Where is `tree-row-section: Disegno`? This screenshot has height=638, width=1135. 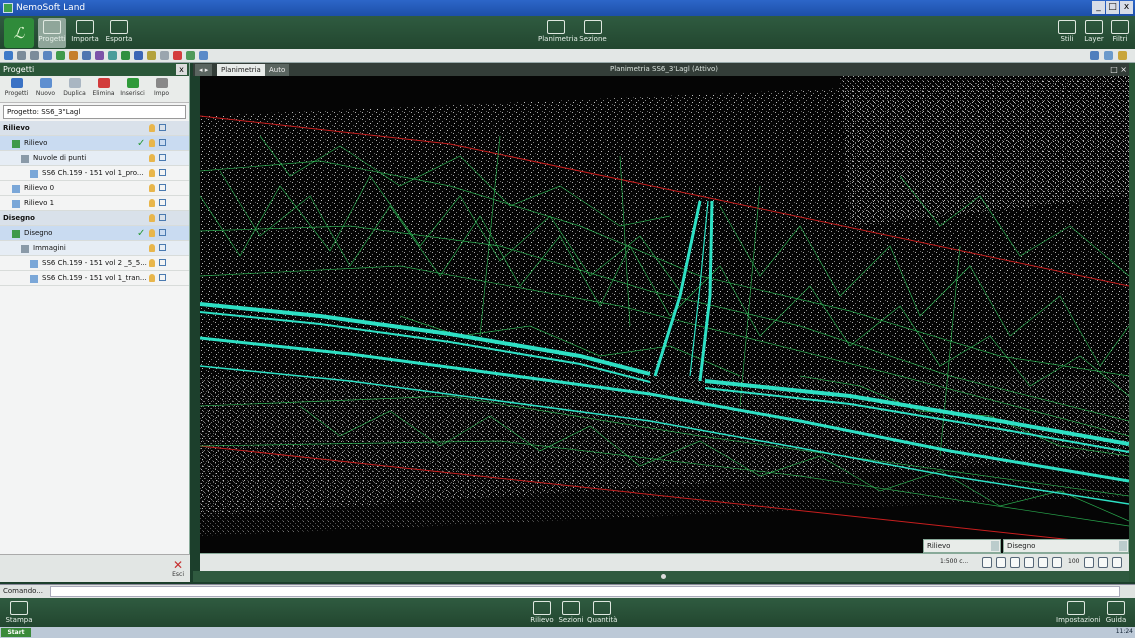 tree-row-section: Disegno is located at coordinates (94, 218).